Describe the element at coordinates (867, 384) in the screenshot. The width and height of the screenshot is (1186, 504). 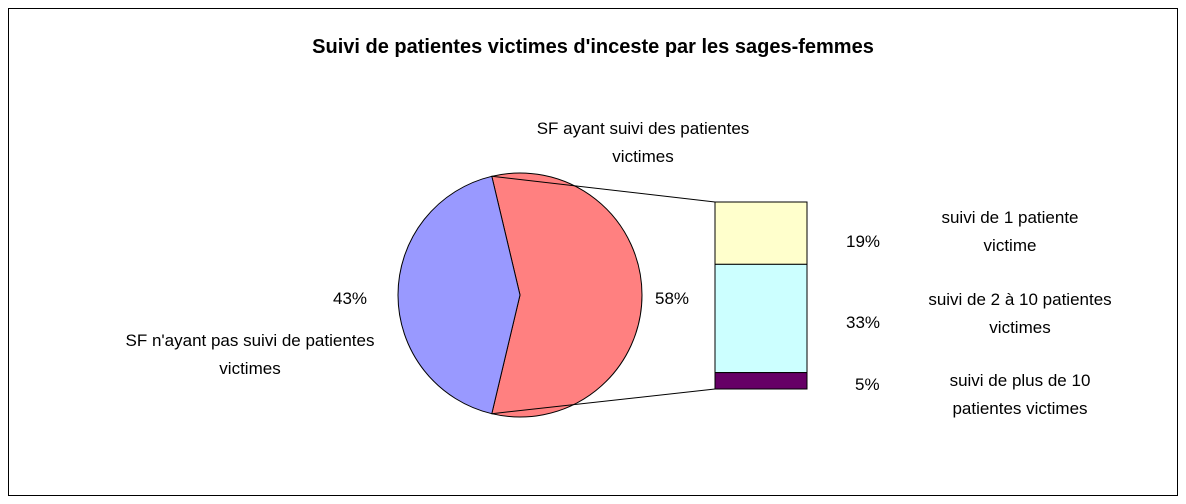
I see `bar-value-label: 5%` at that location.